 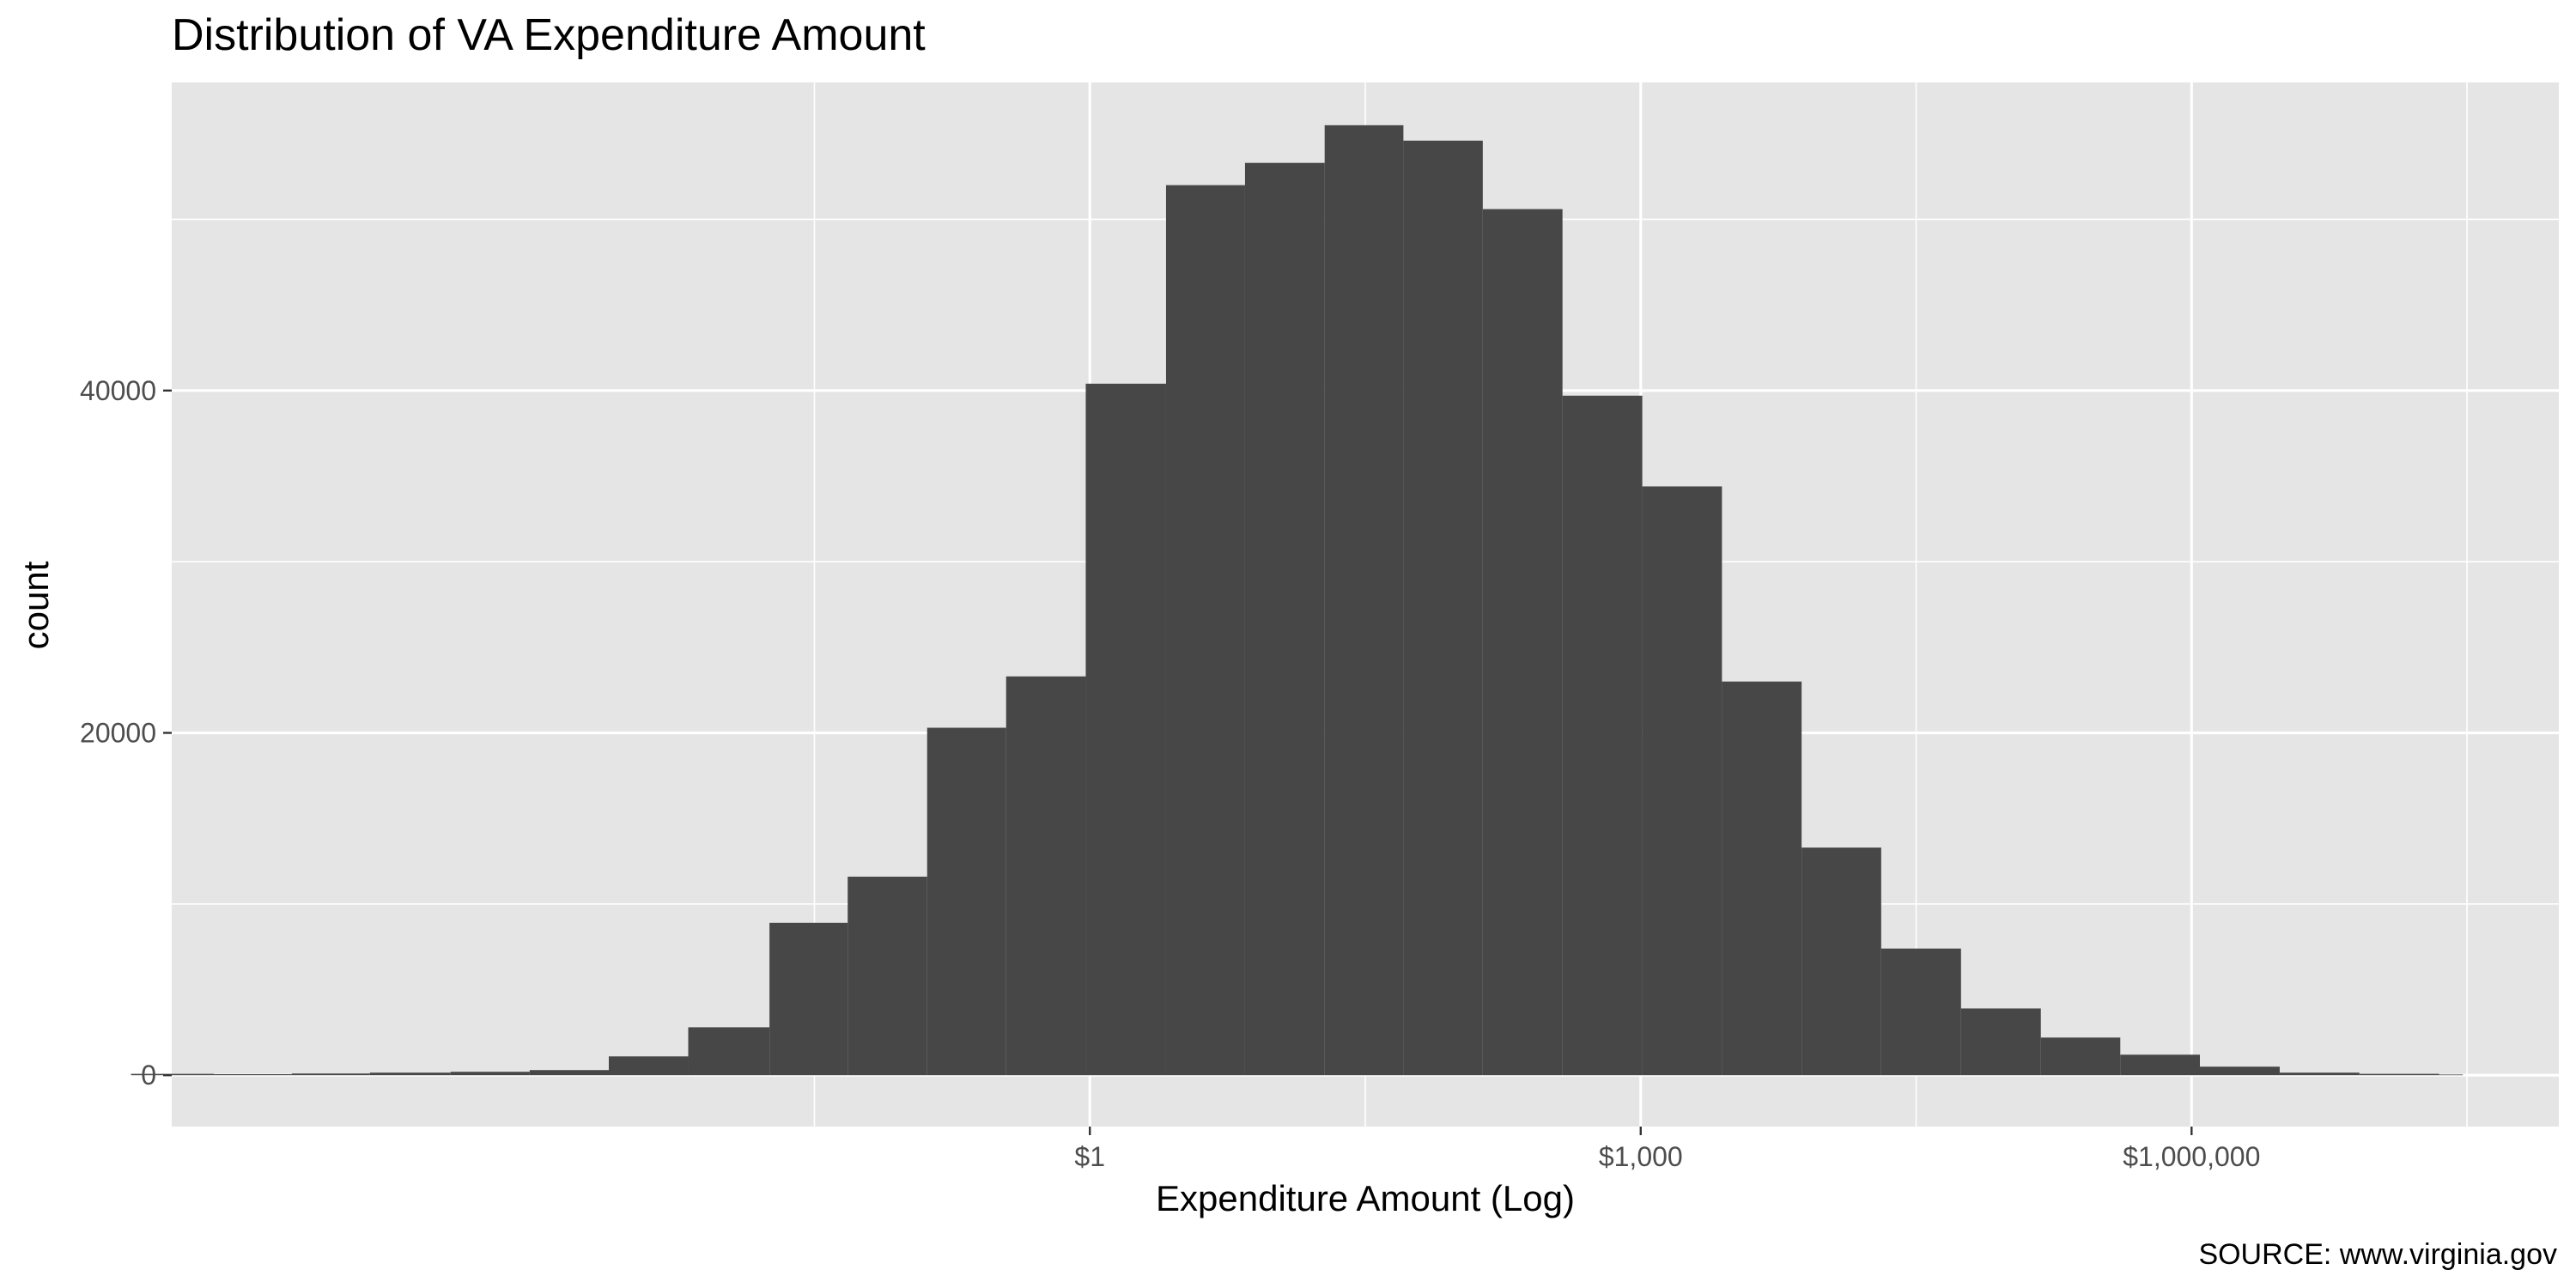 I want to click on y-tick-label: 40000, so click(x=118, y=390).